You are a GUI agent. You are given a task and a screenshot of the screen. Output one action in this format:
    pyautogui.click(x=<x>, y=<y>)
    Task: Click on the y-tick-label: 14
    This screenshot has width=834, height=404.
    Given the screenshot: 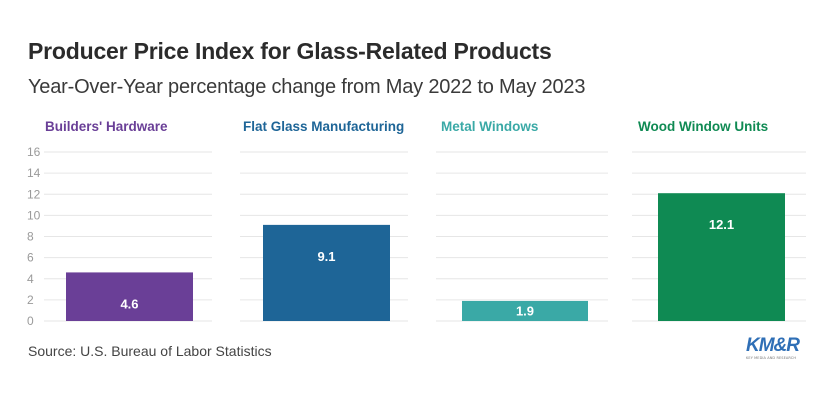 What is the action you would take?
    pyautogui.click(x=34, y=173)
    